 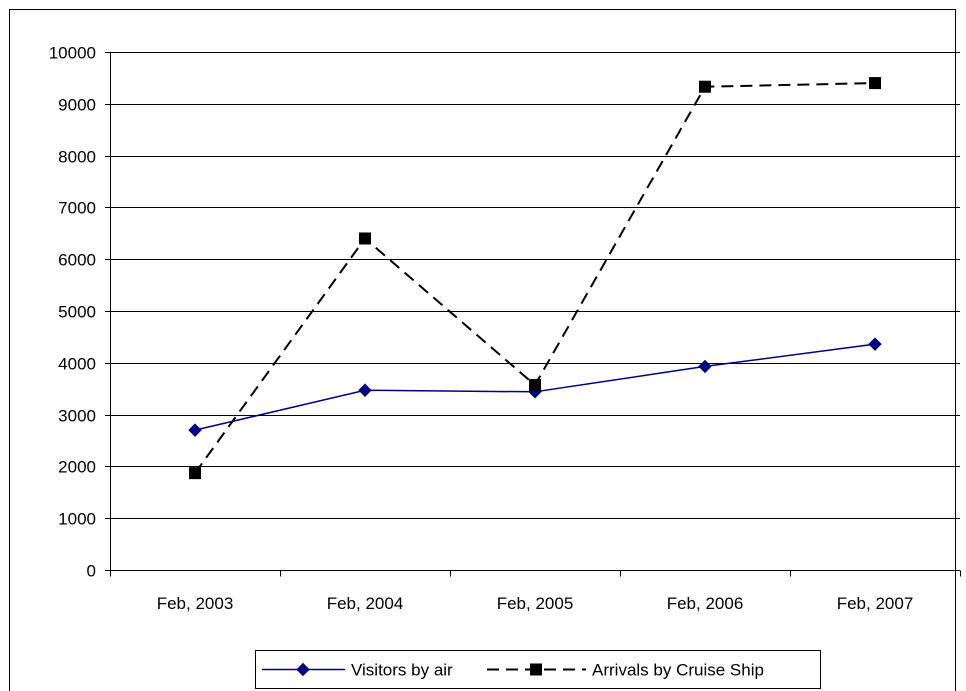 I want to click on y-tick-label: 4000, so click(x=77, y=364).